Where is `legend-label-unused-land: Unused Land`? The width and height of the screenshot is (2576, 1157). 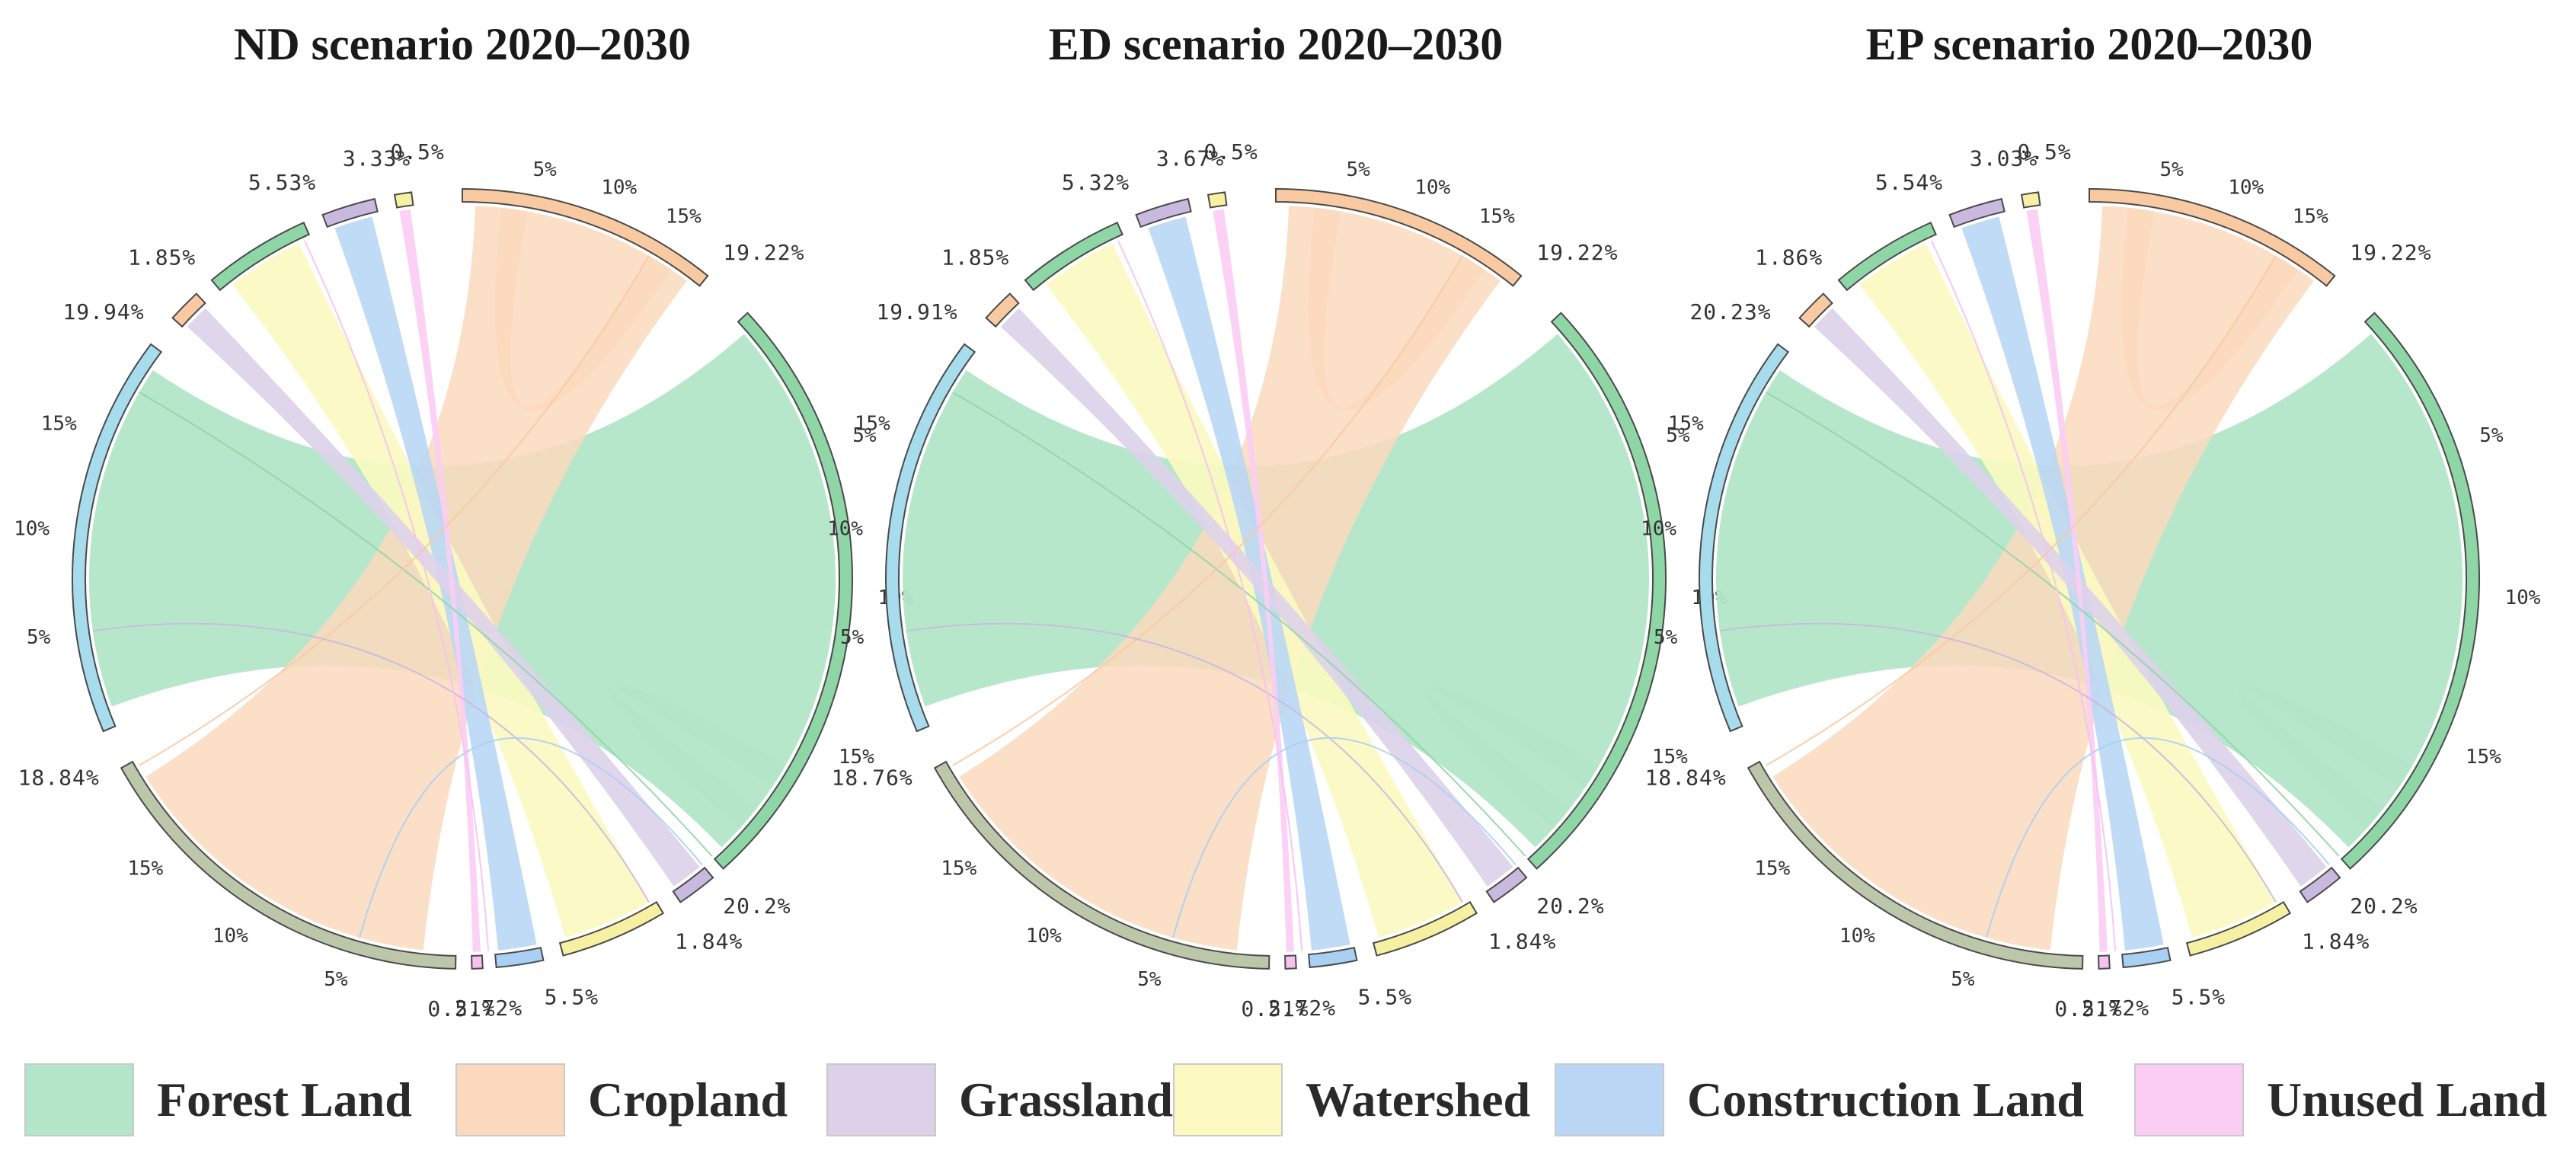 legend-label-unused-land: Unused Land is located at coordinates (2408, 1100).